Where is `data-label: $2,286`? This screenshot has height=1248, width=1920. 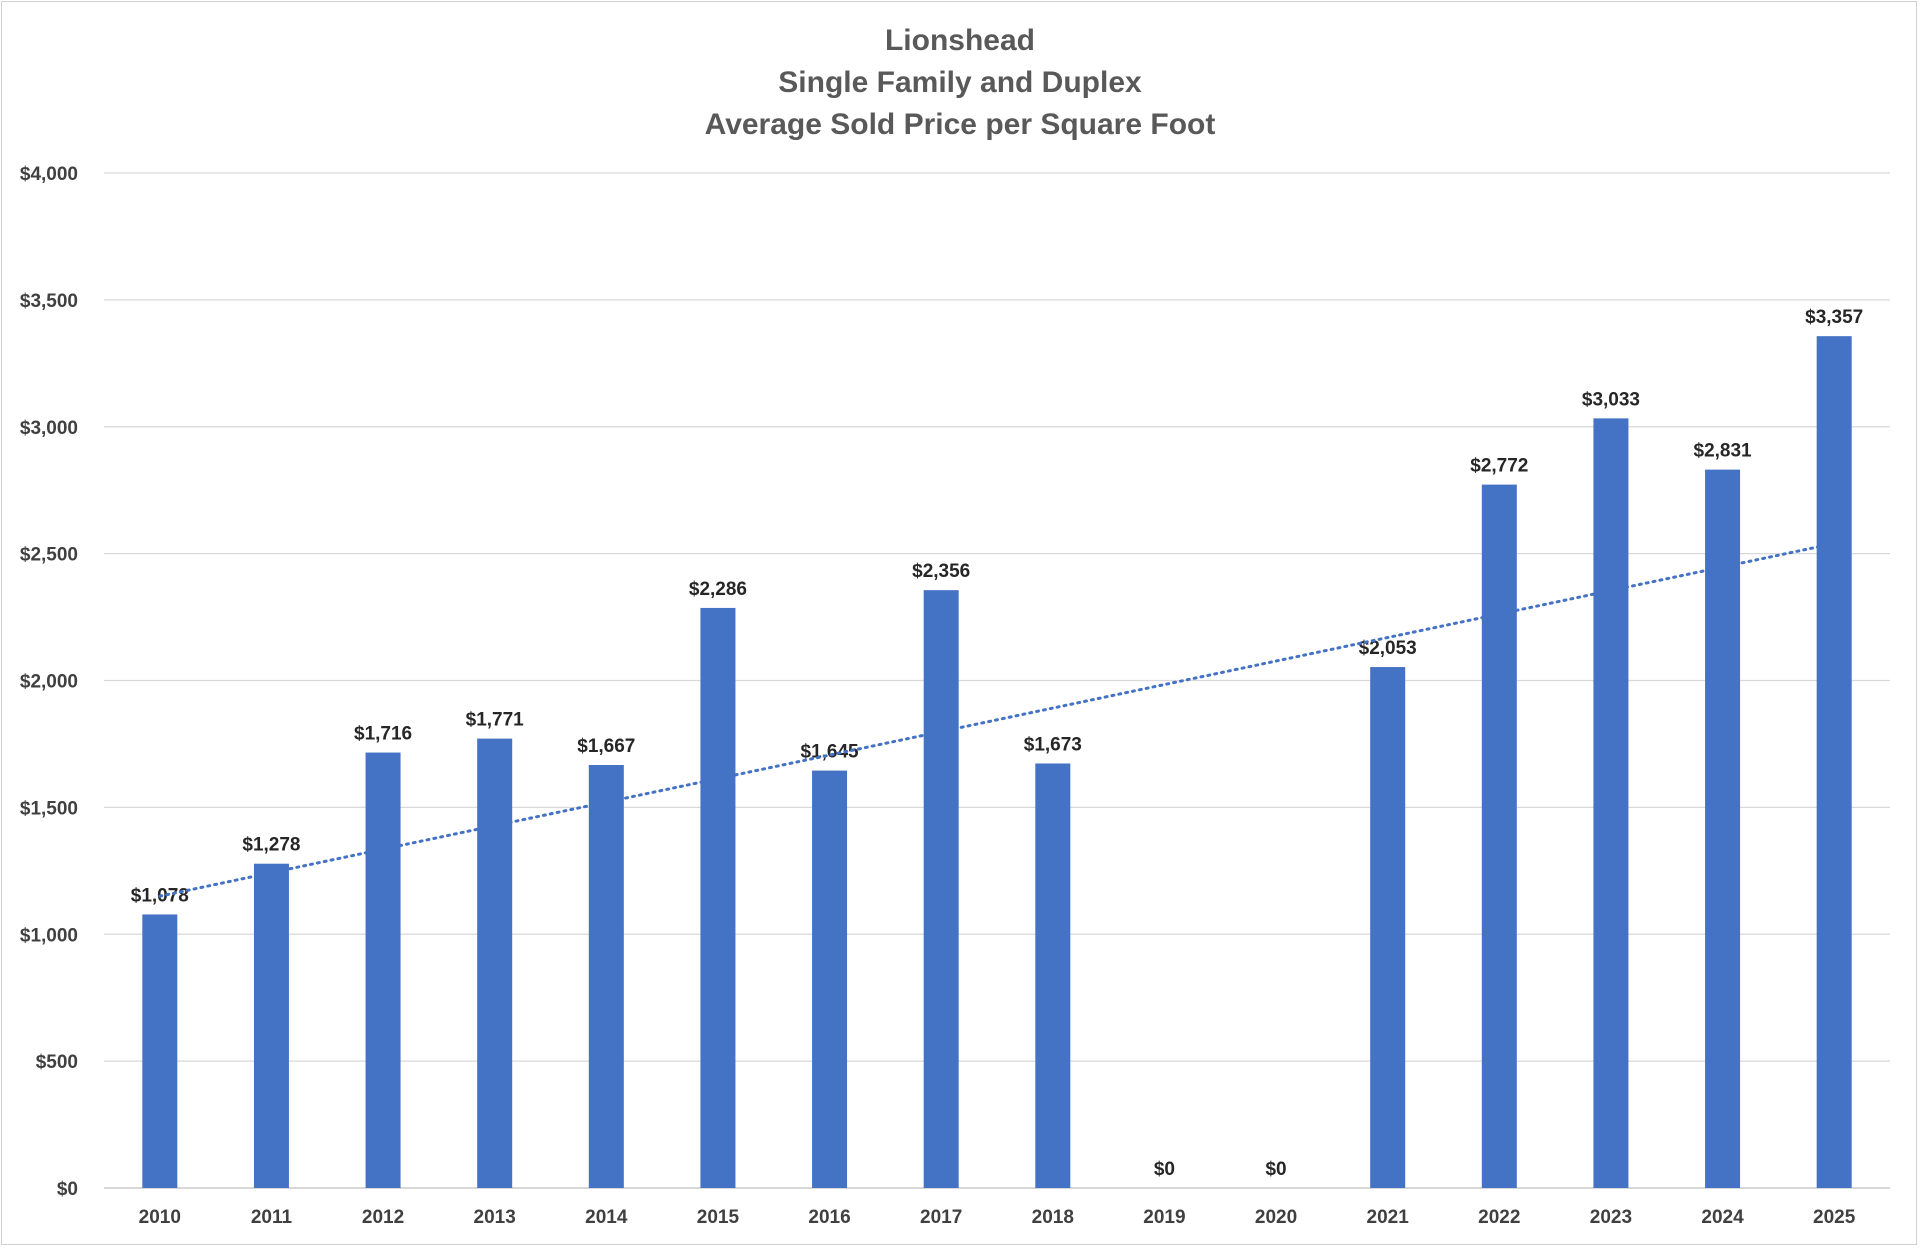 data-label: $2,286 is located at coordinates (718, 589).